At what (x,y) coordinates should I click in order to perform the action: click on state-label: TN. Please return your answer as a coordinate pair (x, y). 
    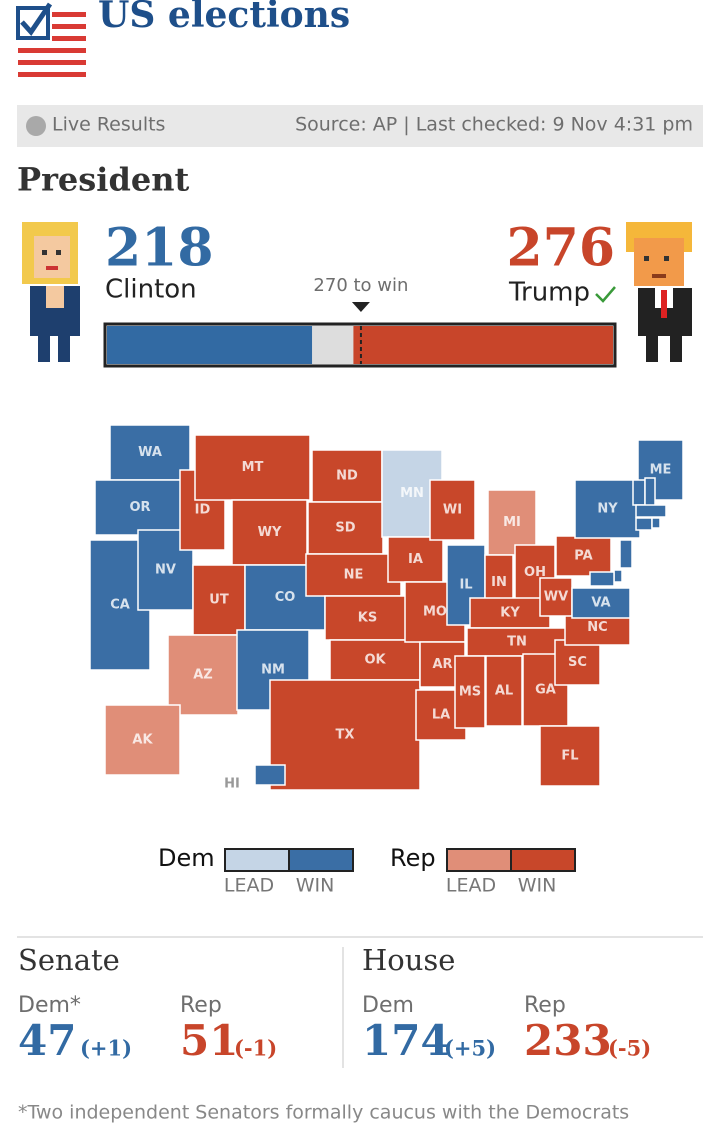
    Looking at the image, I should click on (517, 642).